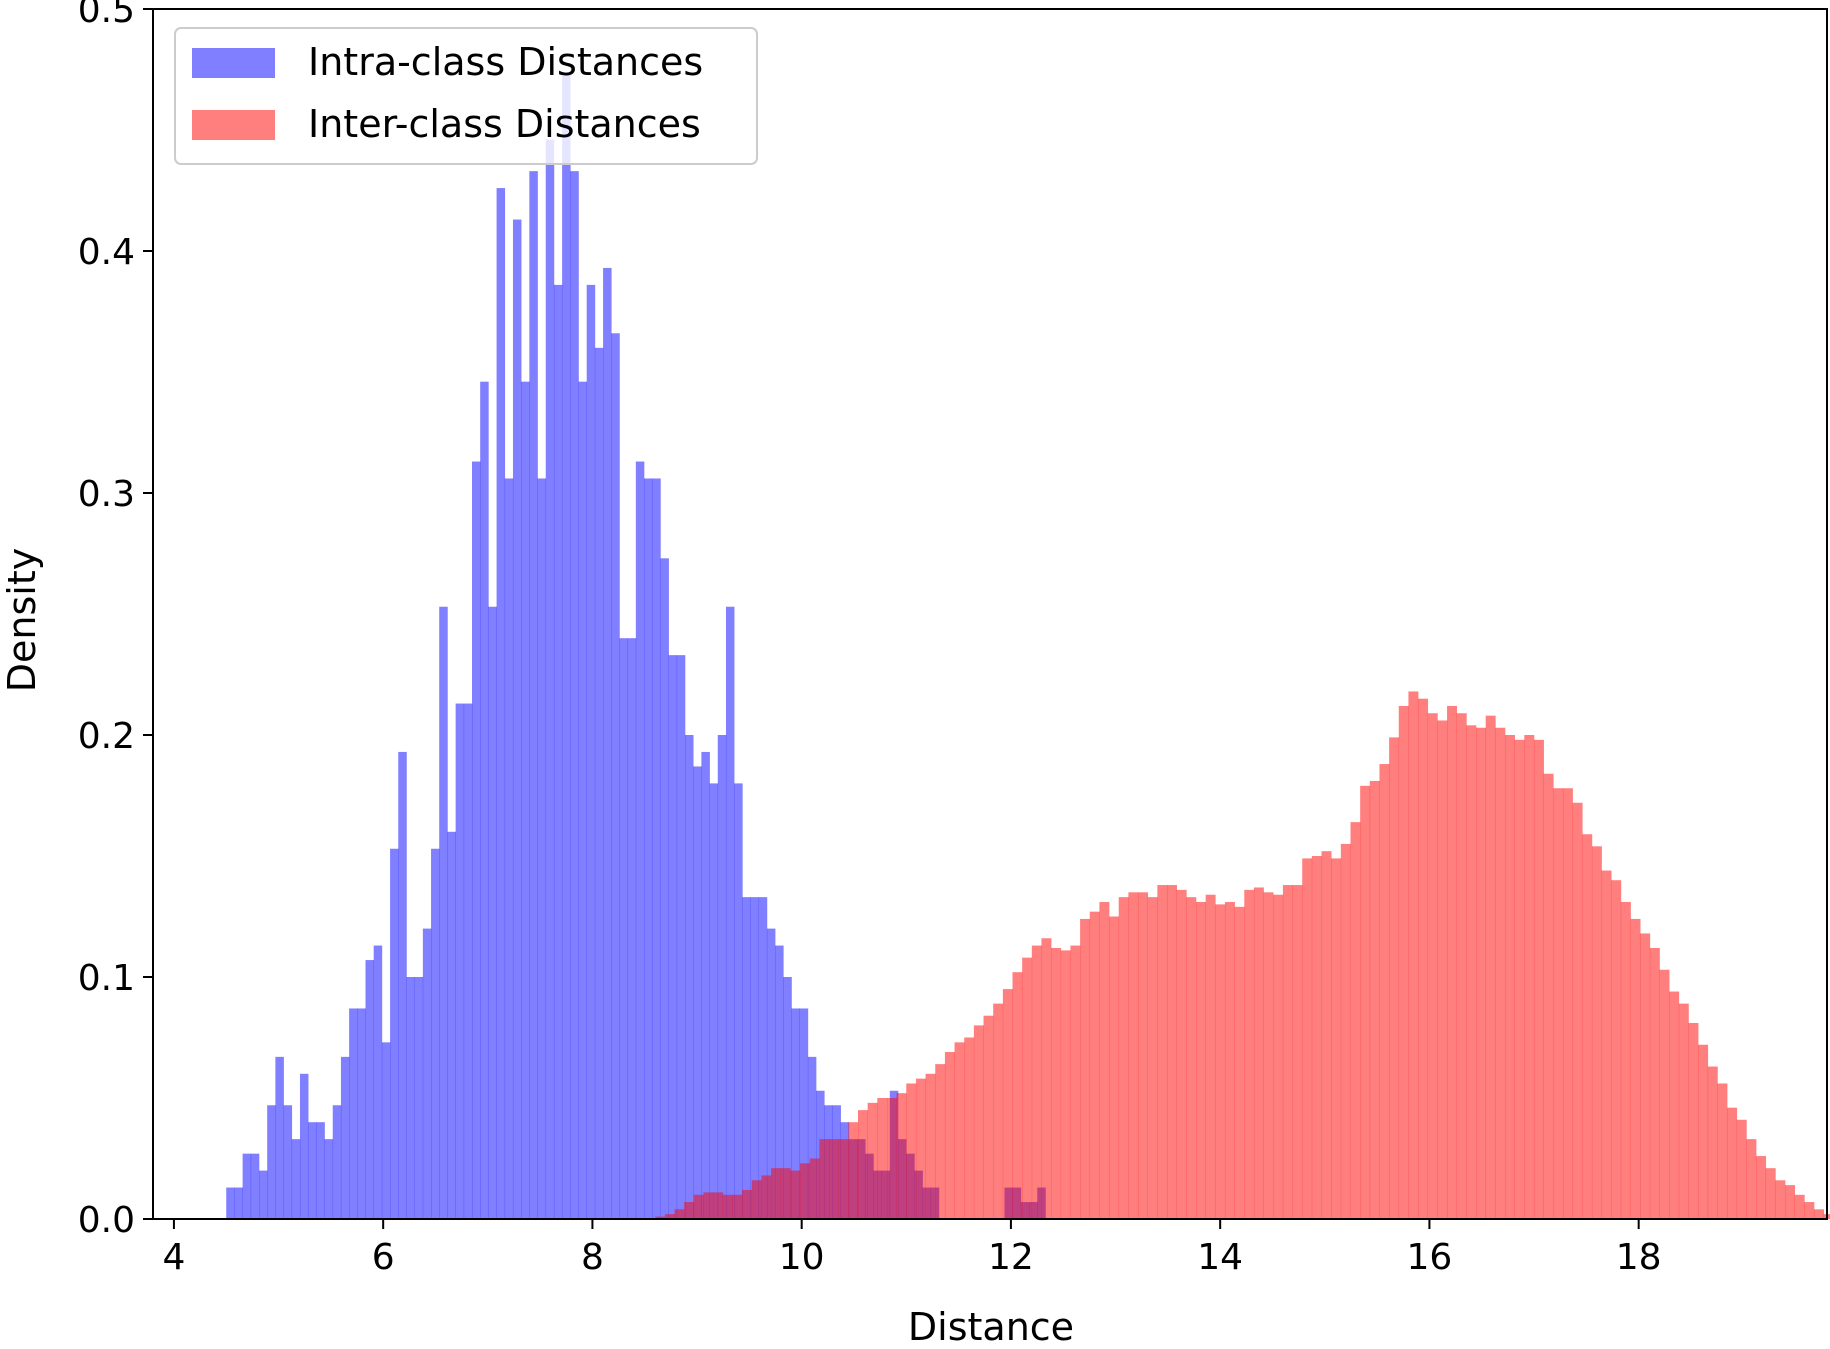 This screenshot has width=1830, height=1349. I want to click on legend-swatch-intra, so click(233, 63).